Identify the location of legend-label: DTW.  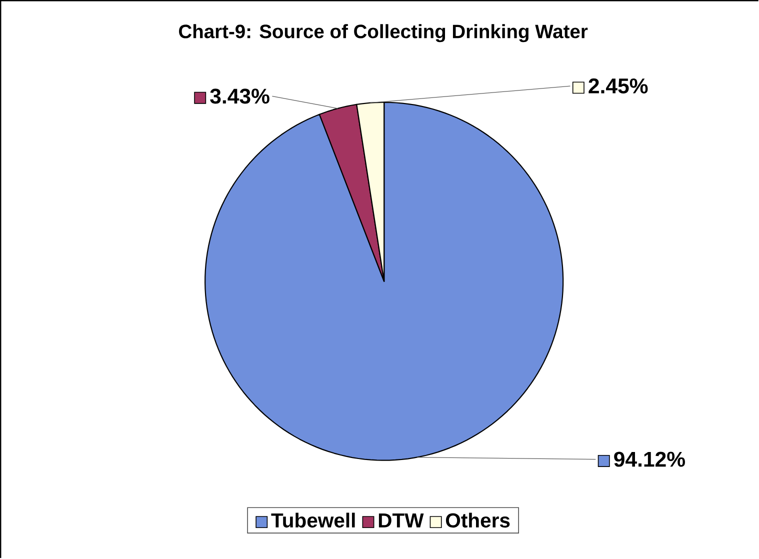
(401, 521).